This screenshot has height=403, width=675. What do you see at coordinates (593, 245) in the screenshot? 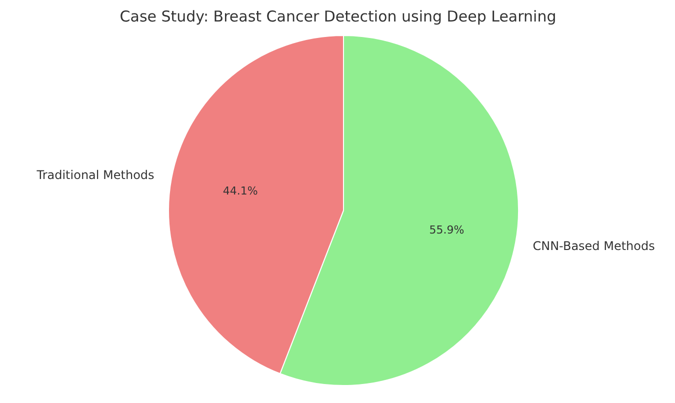
I see `slice-label: CNN-Based Methods` at bounding box center [593, 245].